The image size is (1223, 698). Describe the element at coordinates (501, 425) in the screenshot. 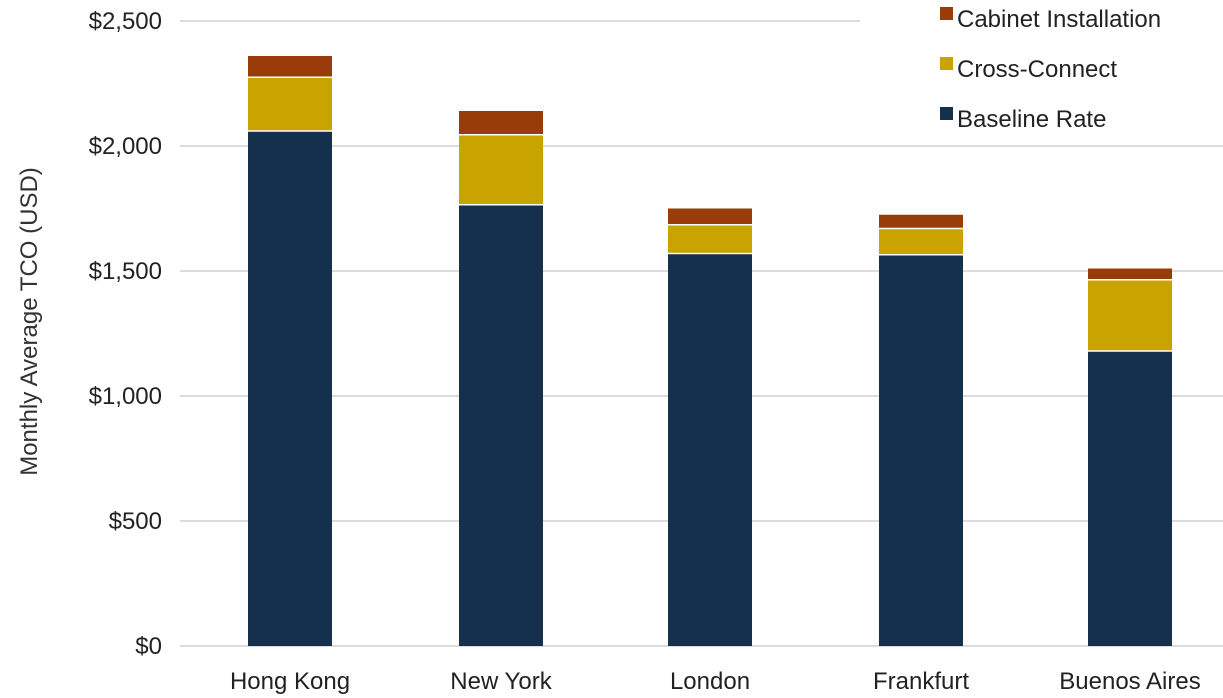

I see `bar-segment-baseline-rate-new-york` at that location.